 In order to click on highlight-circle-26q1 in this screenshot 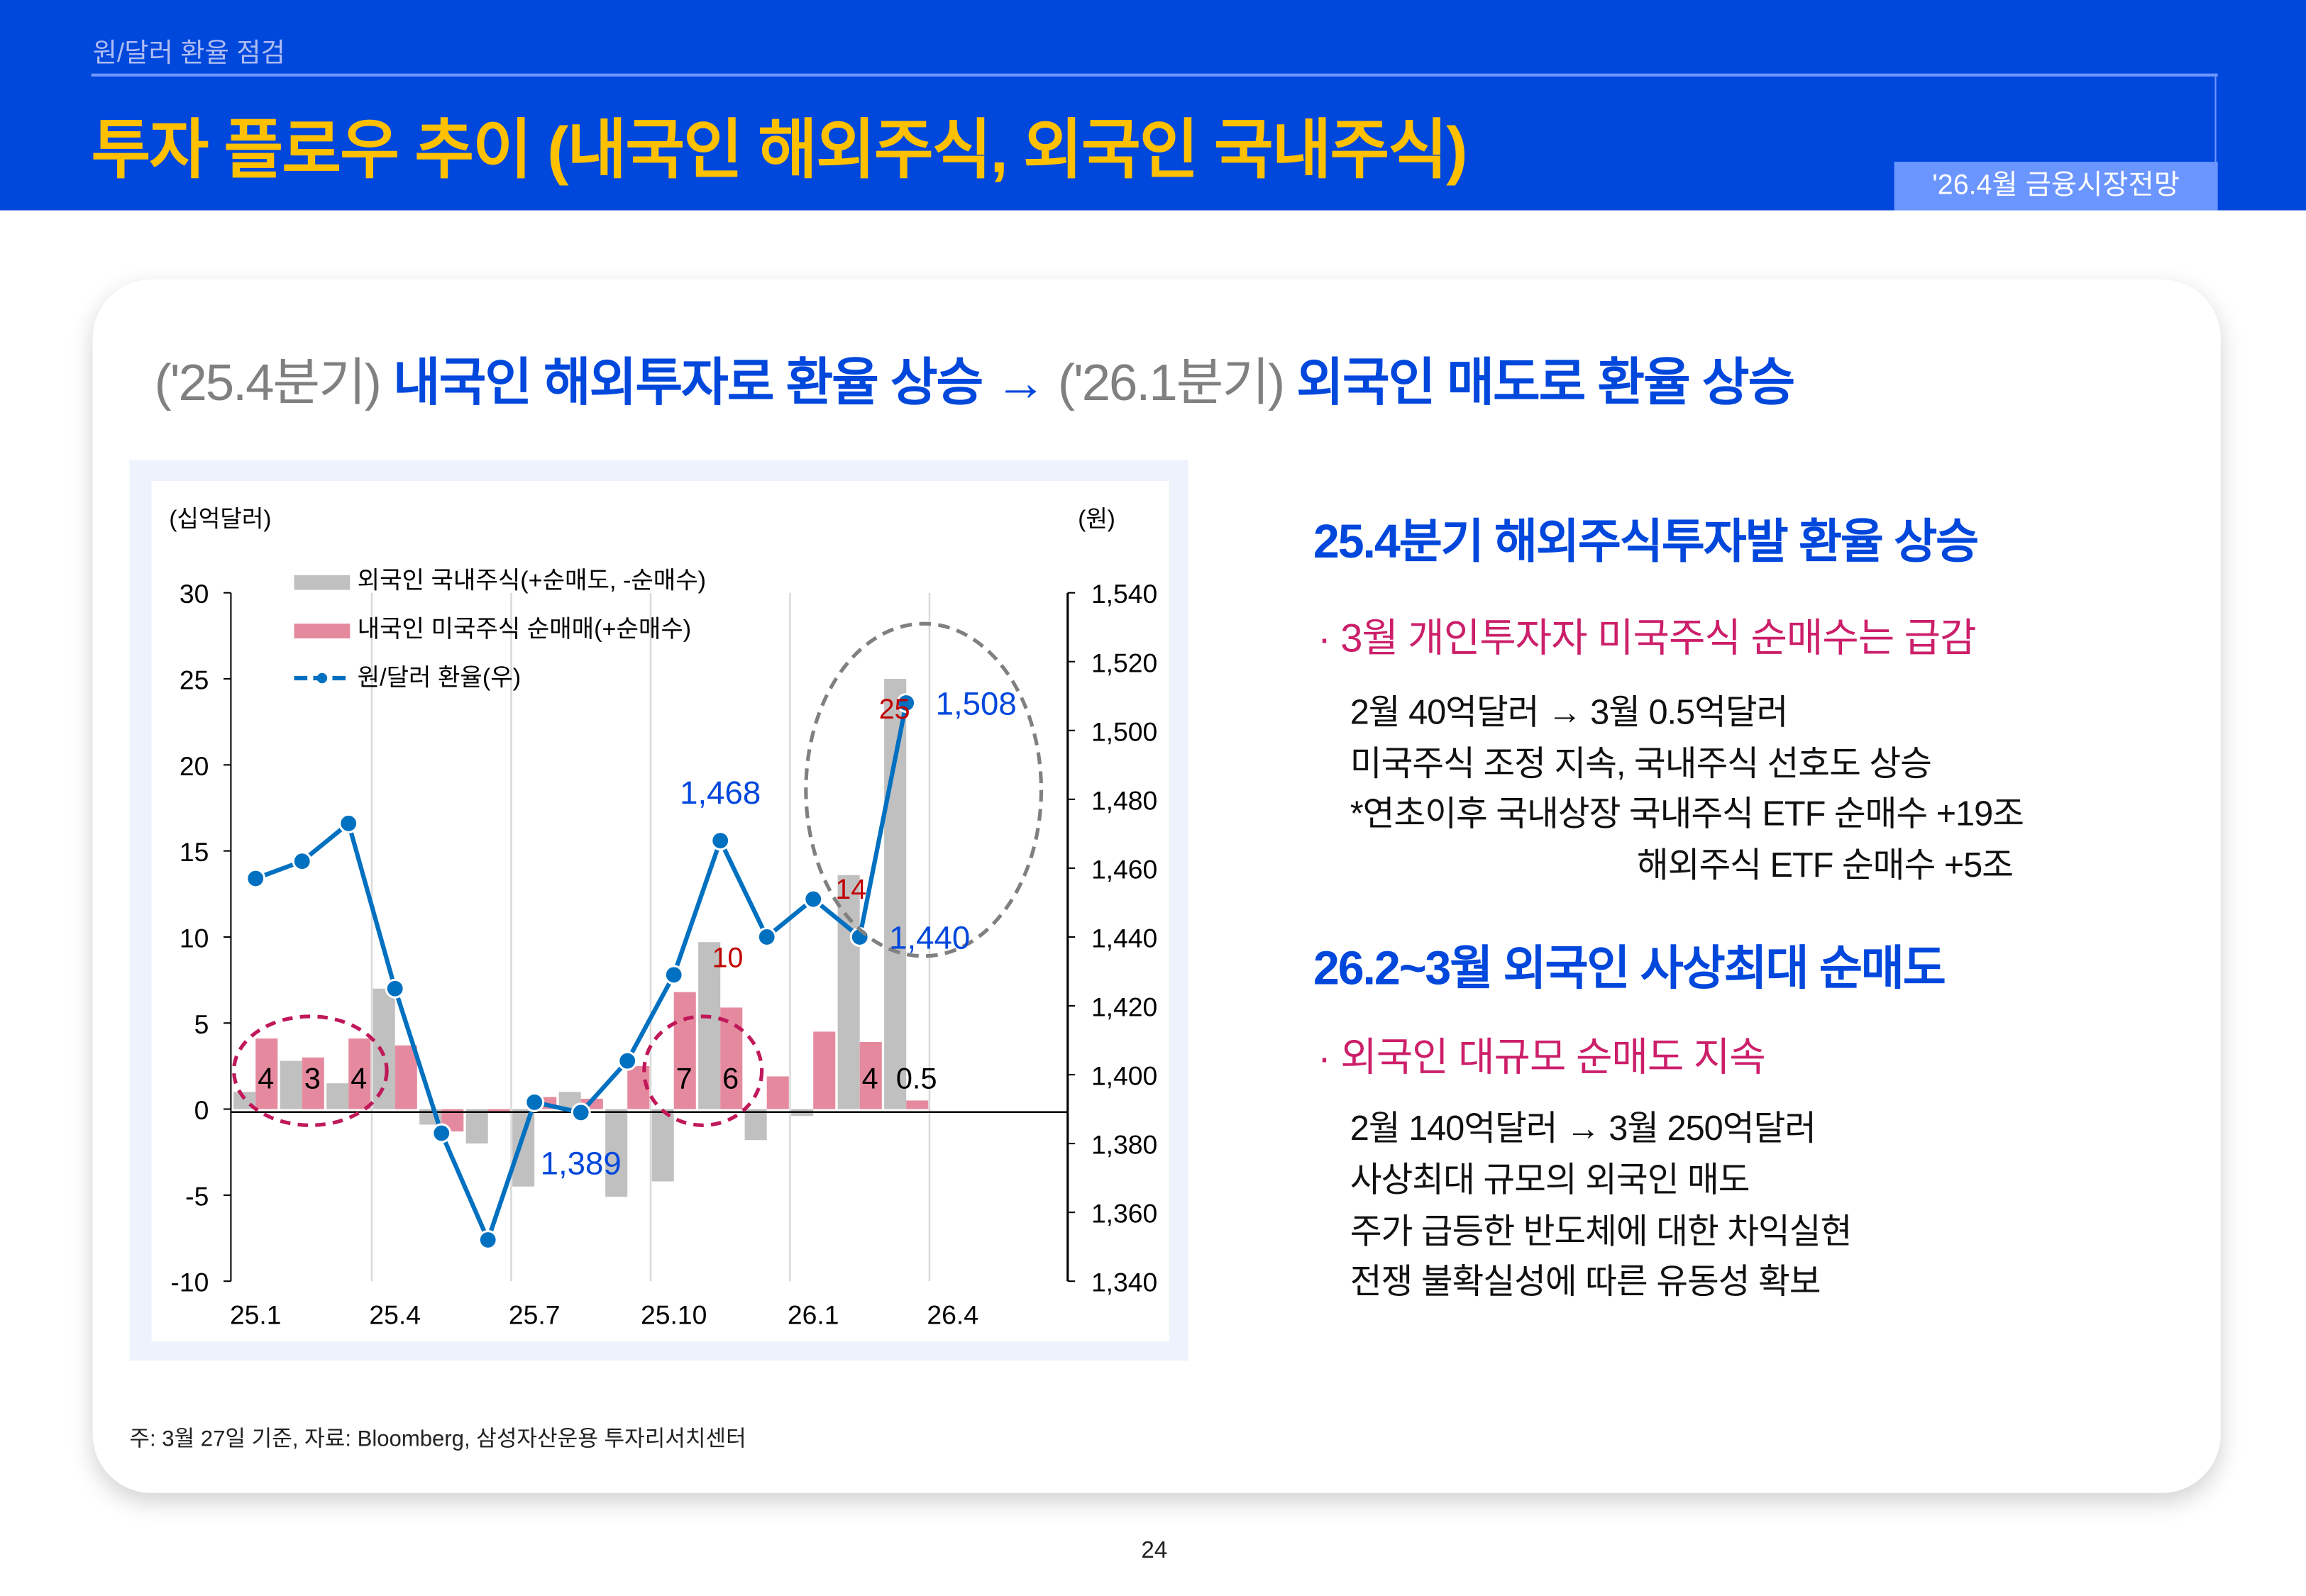, I will do `click(924, 789)`.